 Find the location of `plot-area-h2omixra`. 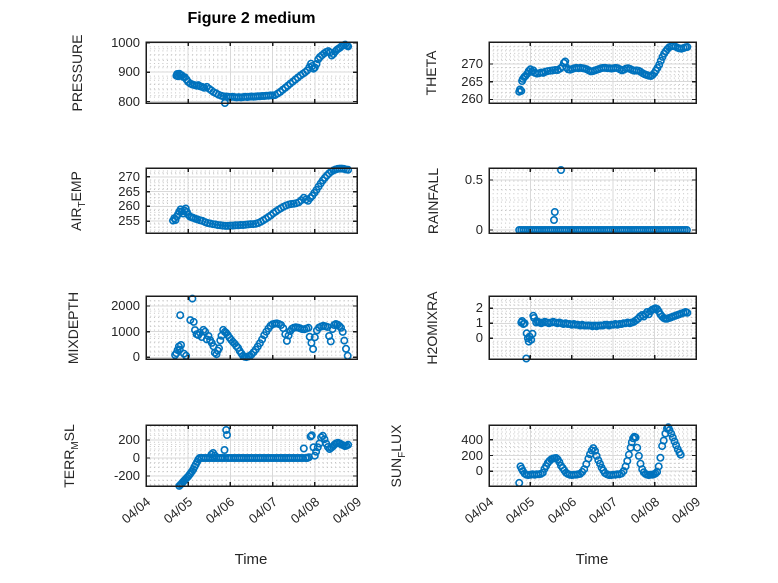

plot-area-h2omixra is located at coordinates (592, 329).